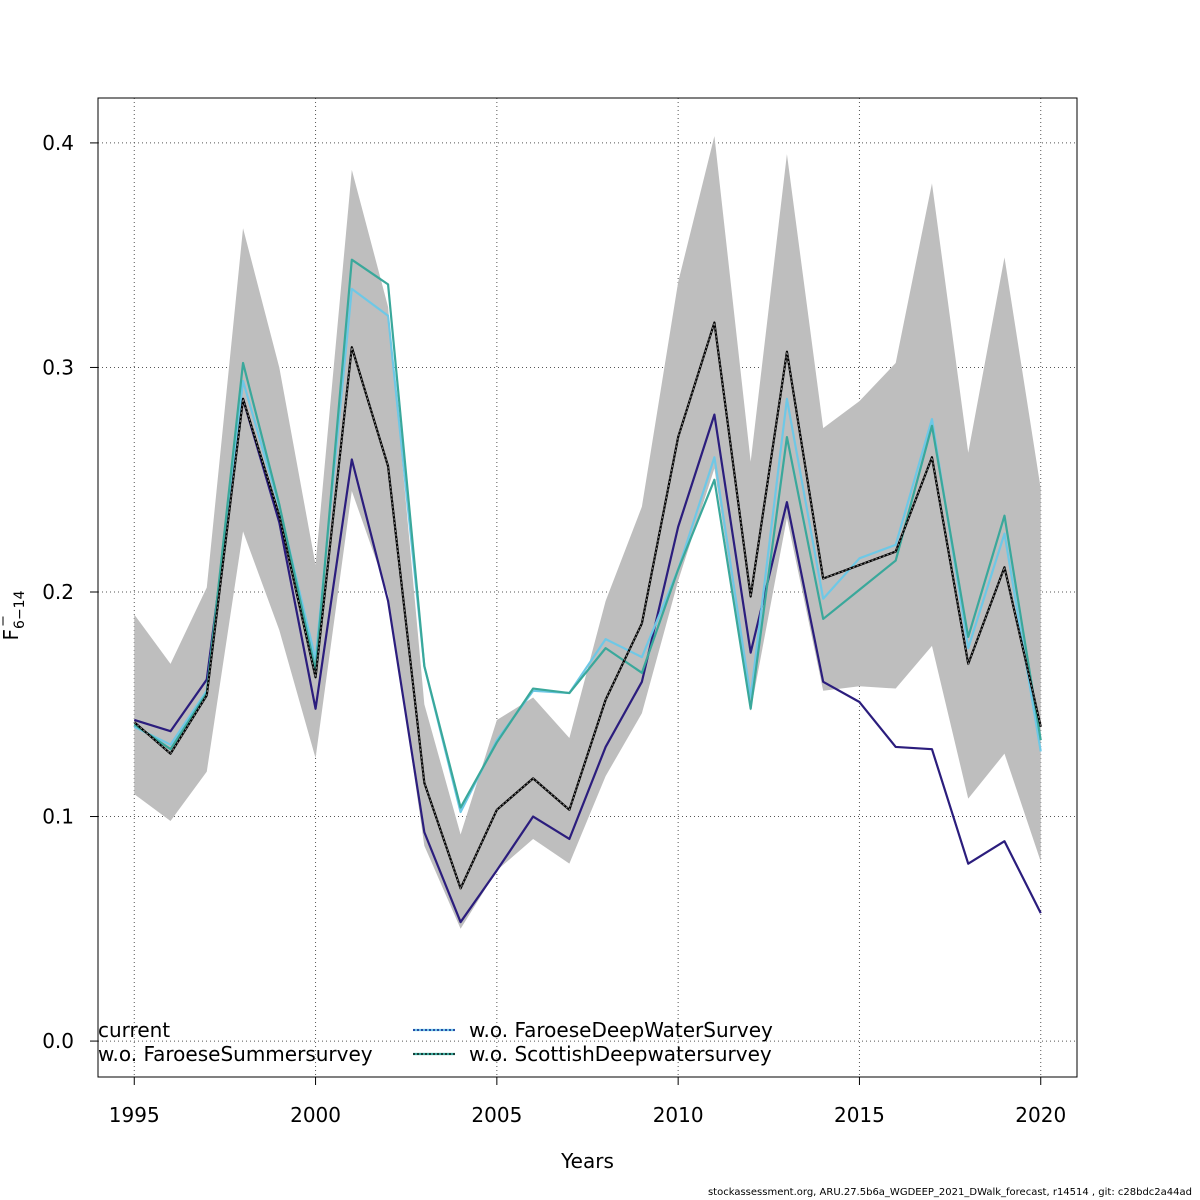 This screenshot has height=1200, width=1200. I want to click on y-tick-label: 0.0, so click(58, 1041).